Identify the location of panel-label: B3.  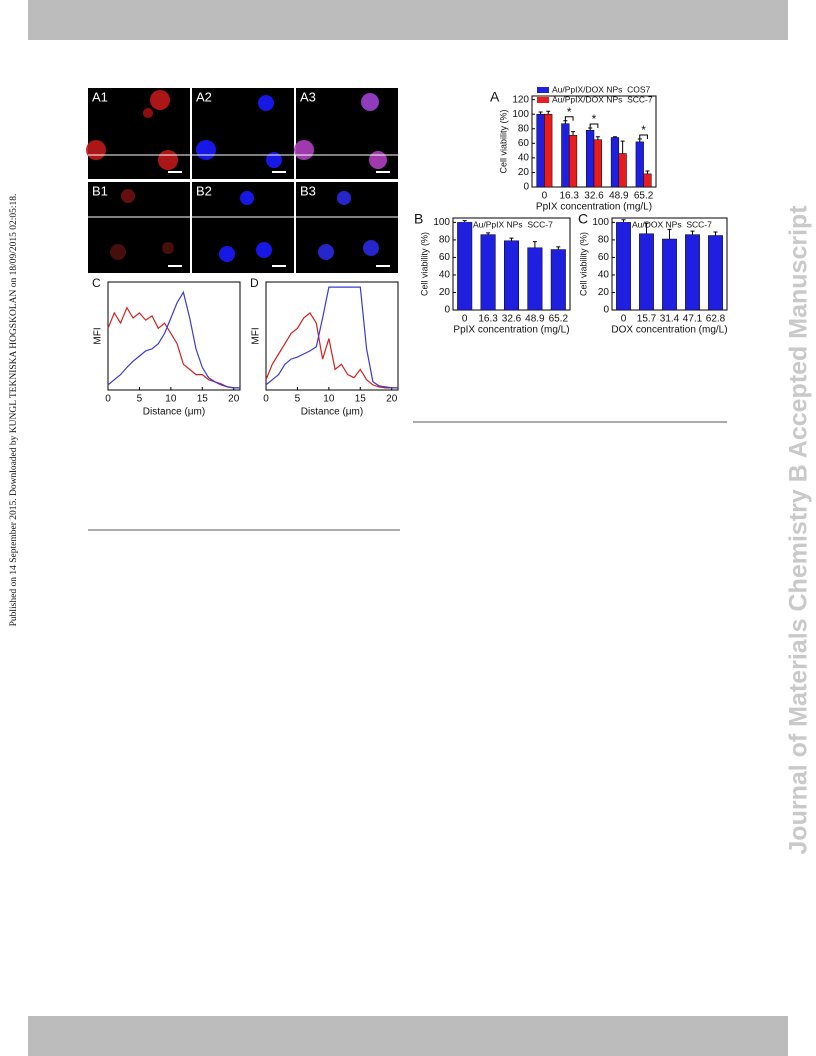
(308, 190).